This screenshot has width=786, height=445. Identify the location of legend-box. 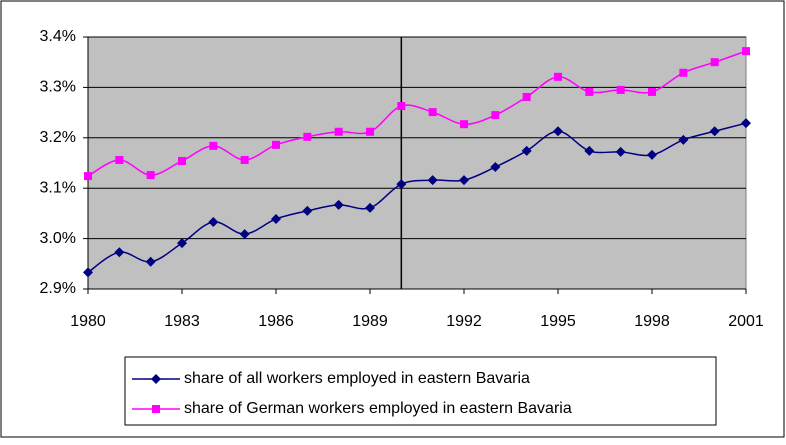
(420, 391).